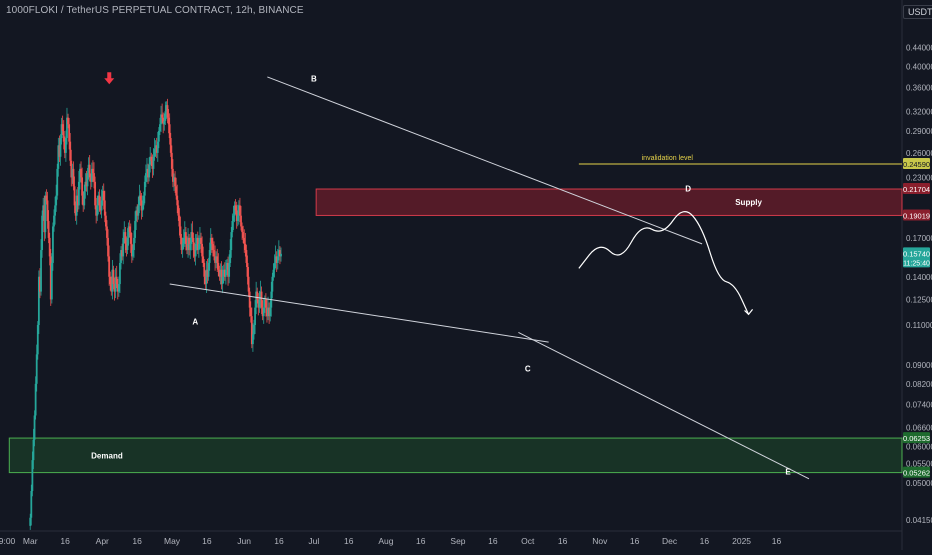 The image size is (932, 555). What do you see at coordinates (916, 189) in the screenshot?
I see `price-badge-label: 0.21704` at bounding box center [916, 189].